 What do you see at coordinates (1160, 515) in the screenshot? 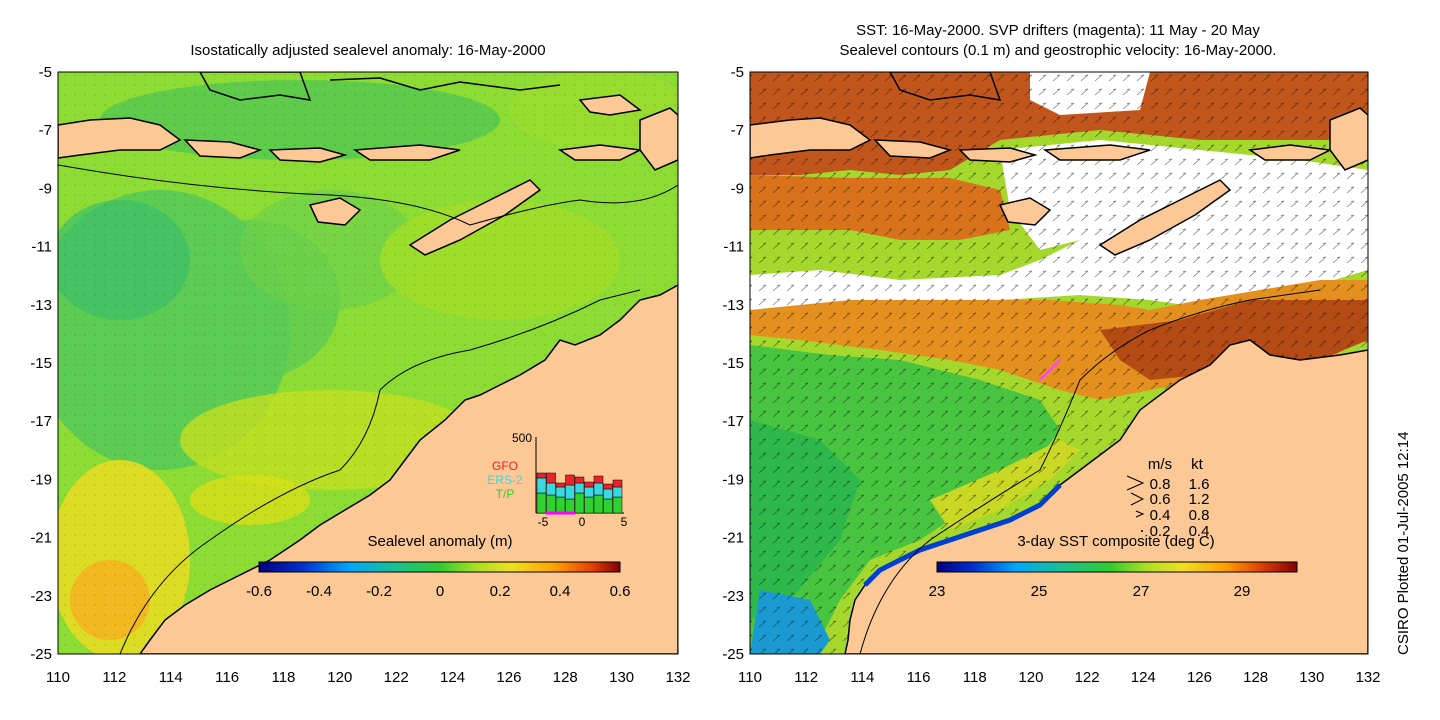
I see `velocity-legend-ms: 0.4` at bounding box center [1160, 515].